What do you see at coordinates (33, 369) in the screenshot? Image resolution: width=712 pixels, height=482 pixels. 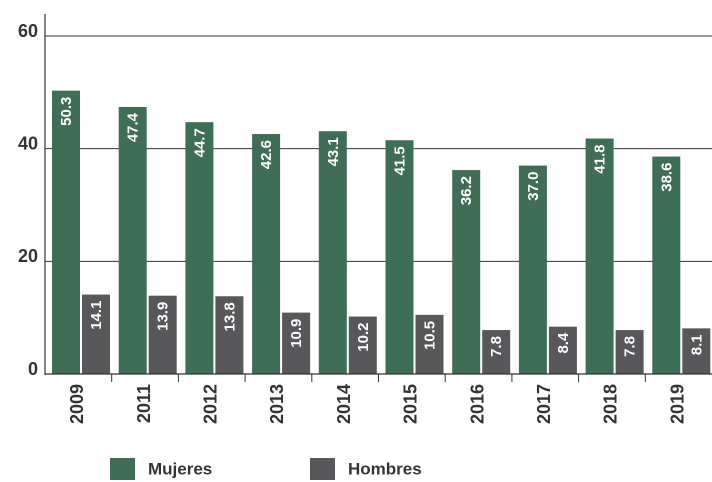 I see `y-tick-label: 0` at bounding box center [33, 369].